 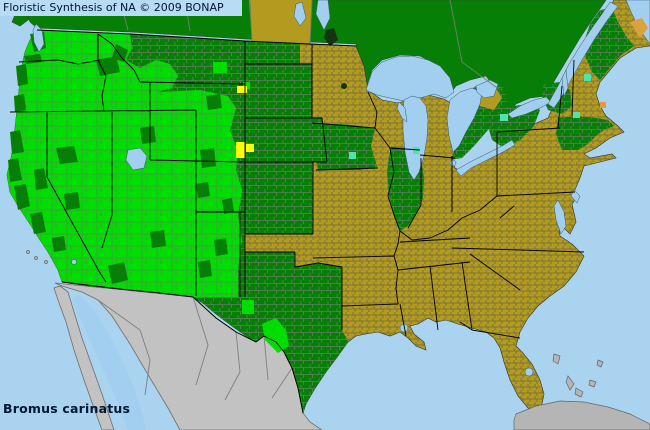 What do you see at coordinates (136, 159) in the screenshot?
I see `great-salt-lake` at bounding box center [136, 159].